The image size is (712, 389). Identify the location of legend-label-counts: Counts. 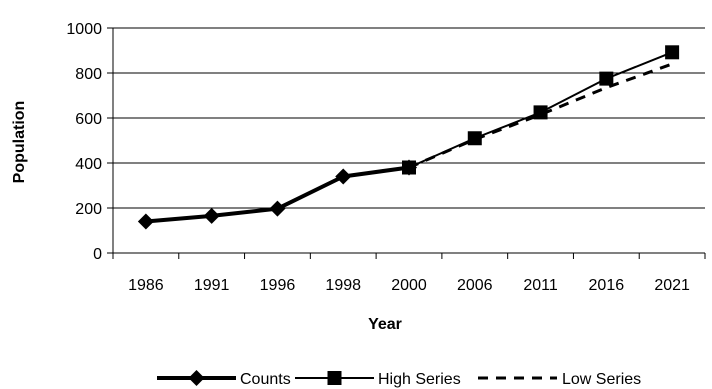
(265, 379).